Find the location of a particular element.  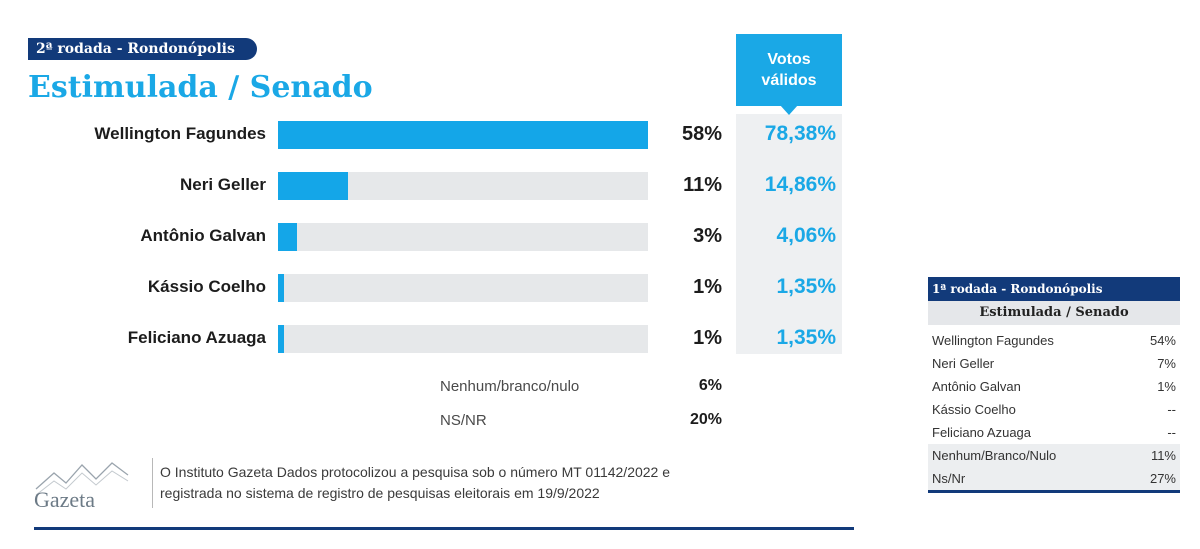

row-name: Nenhum/Branco/Nulo is located at coordinates (994, 455).